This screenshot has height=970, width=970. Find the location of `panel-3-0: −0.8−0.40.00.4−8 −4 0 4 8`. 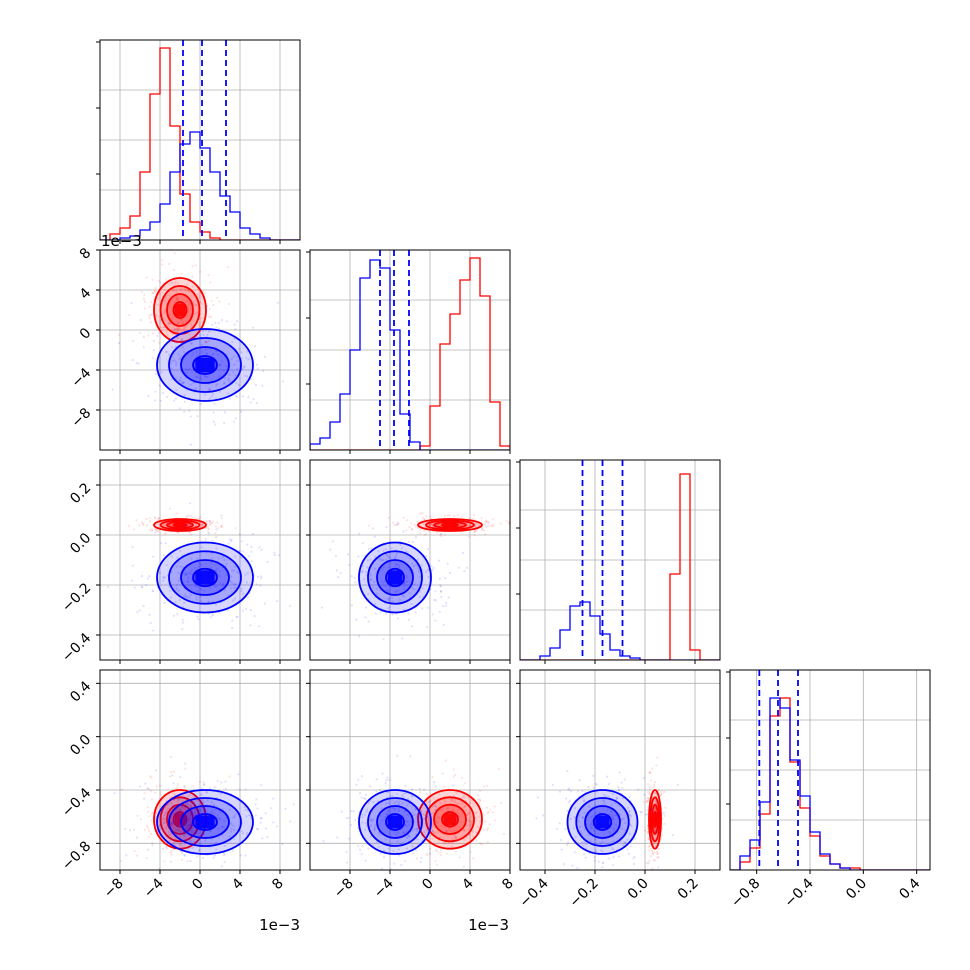

panel-3-0: −0.8−0.40.00.4−8 −4 0 4 8 is located at coordinates (180, 785).